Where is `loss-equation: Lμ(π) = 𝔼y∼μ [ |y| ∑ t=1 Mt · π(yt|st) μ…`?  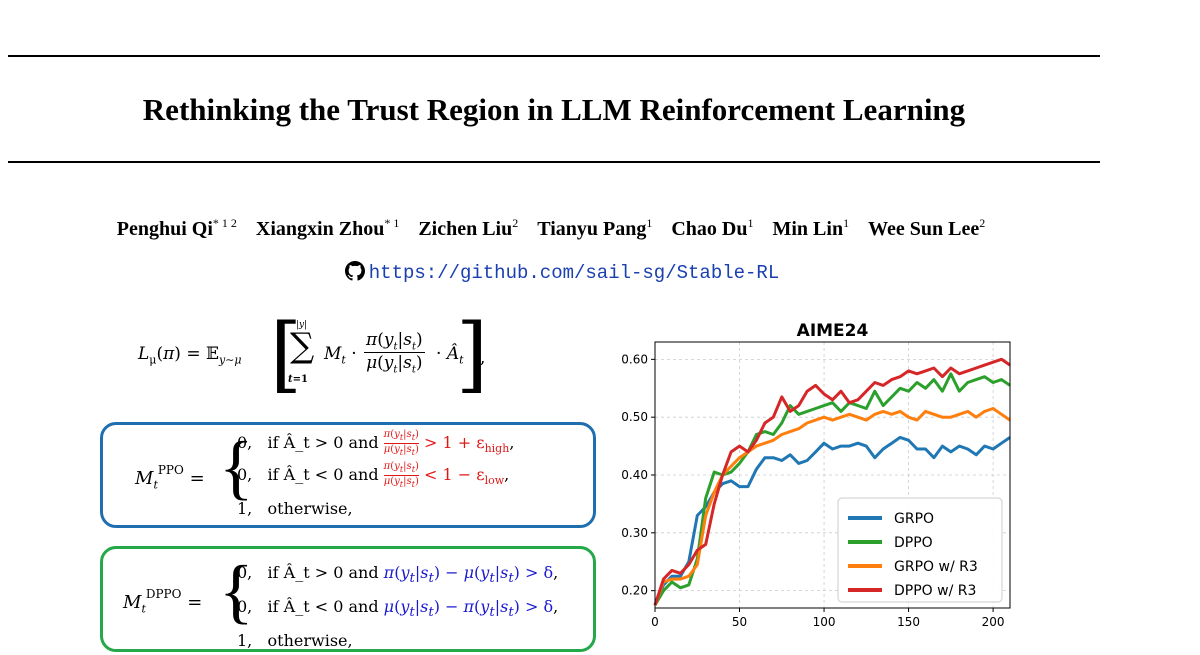 loss-equation: Lμ(π) = 𝔼y∼μ [ |y| ∑ t=1 Mt · π(yt|st) μ… is located at coordinates (313, 354).